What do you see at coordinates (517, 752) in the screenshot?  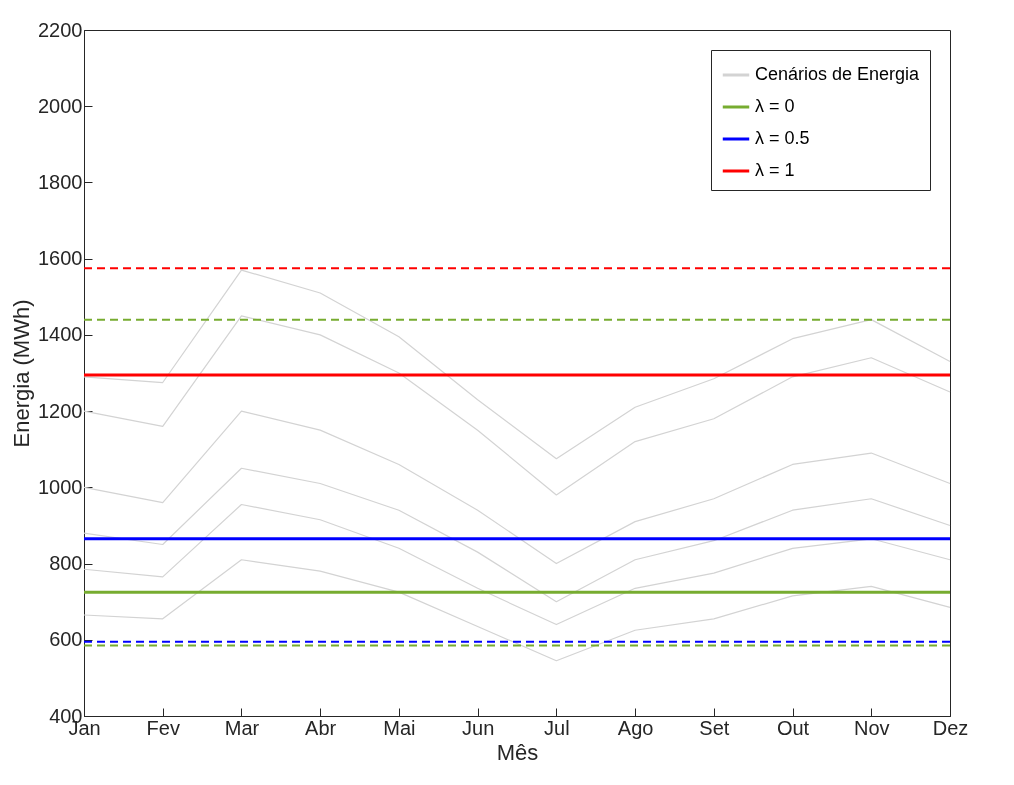 I see `x-axis-title: Mês` at bounding box center [517, 752].